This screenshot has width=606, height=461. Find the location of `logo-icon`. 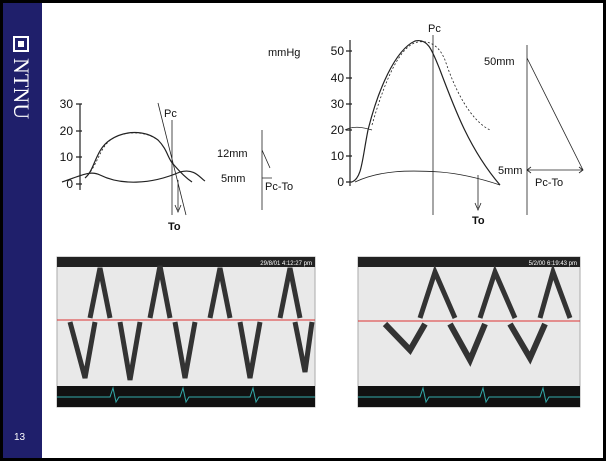

logo-icon is located at coordinates (21, 44).